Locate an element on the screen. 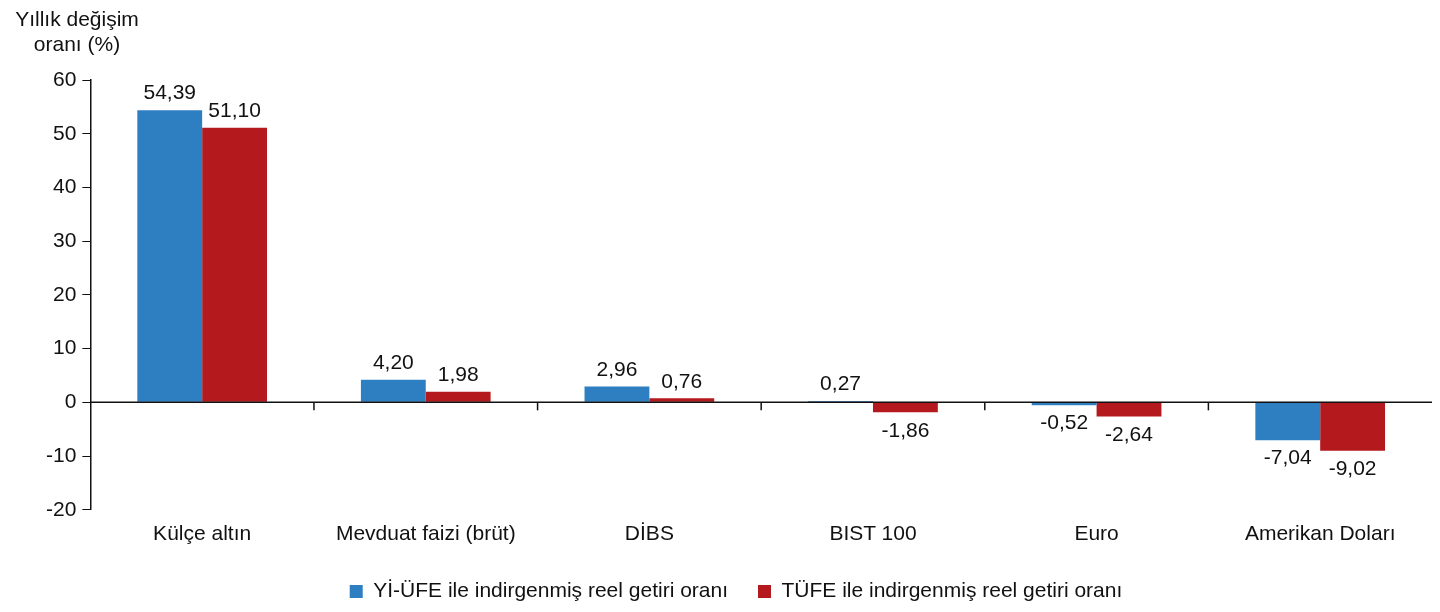 The image size is (1440, 612). y-tick-label: 60 is located at coordinates (64, 78).